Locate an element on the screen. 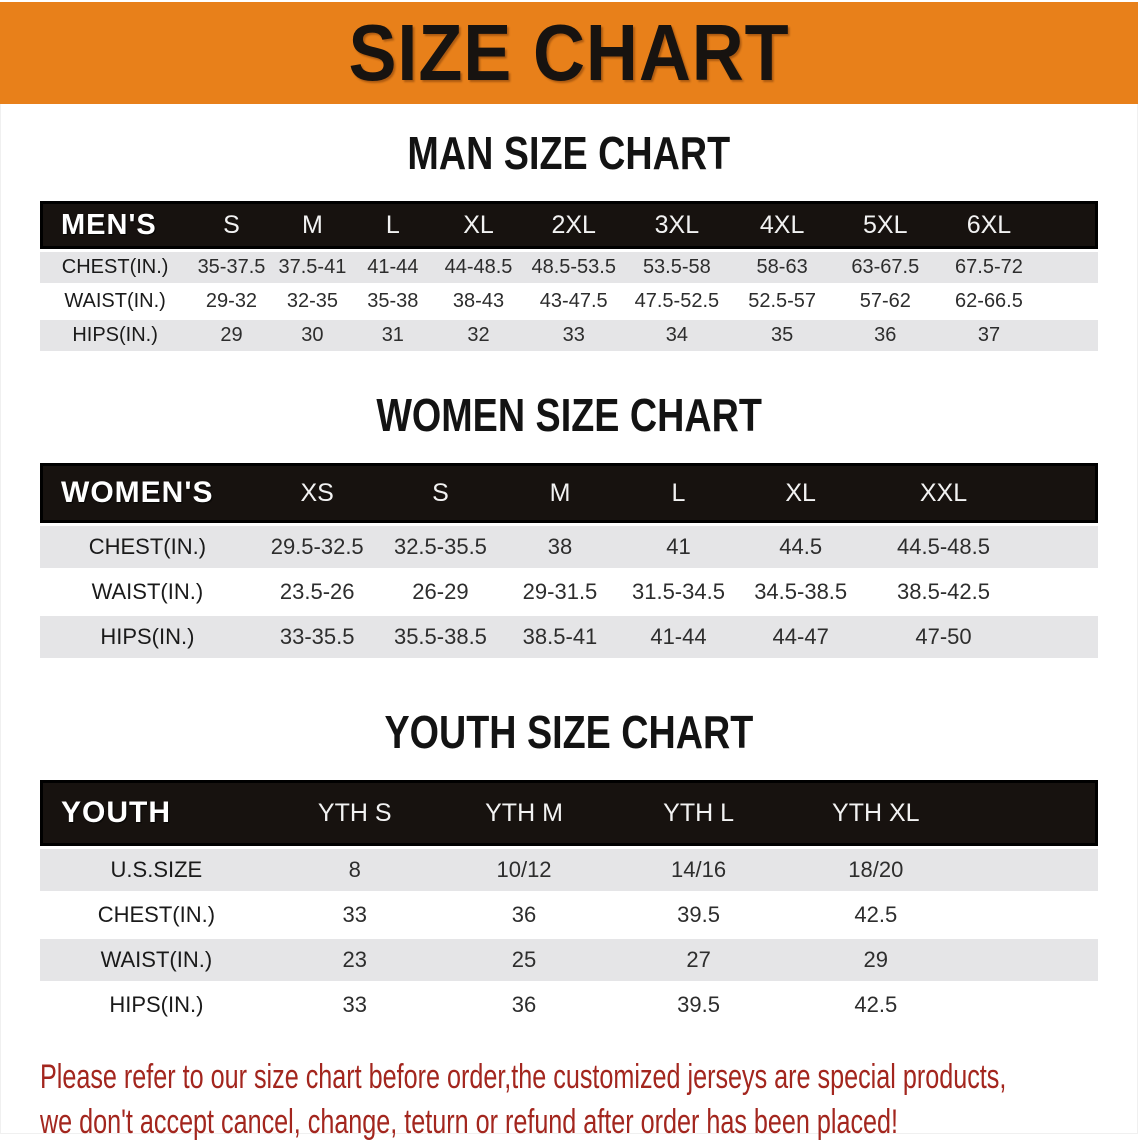  size-value-cell: 23.5-26 is located at coordinates (317, 592).